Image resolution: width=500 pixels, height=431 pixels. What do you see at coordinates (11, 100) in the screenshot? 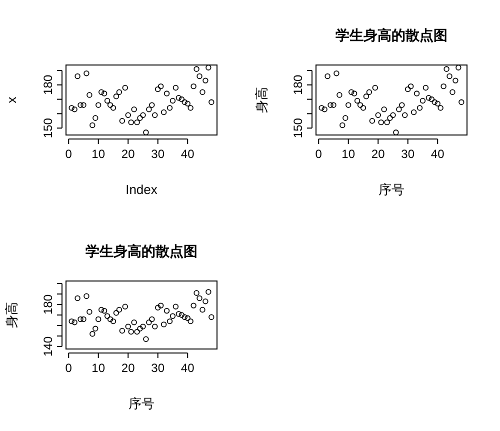
I see `y-axis-title: x` at bounding box center [11, 100].